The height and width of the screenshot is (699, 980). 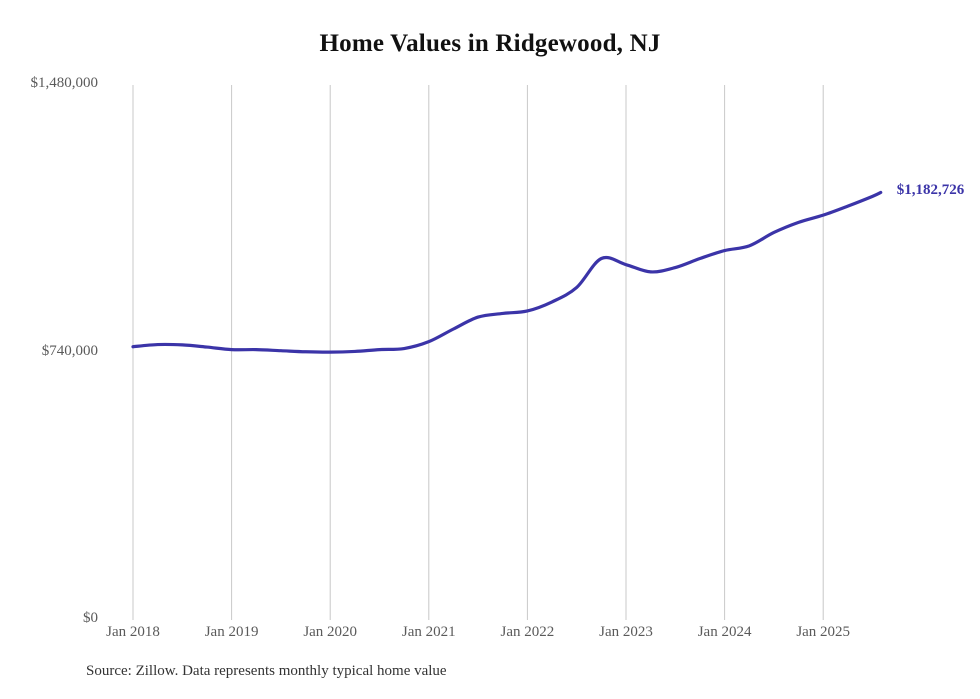 What do you see at coordinates (490, 43) in the screenshot?
I see `chart-title: Home Values in Ridgewood, NJ` at bounding box center [490, 43].